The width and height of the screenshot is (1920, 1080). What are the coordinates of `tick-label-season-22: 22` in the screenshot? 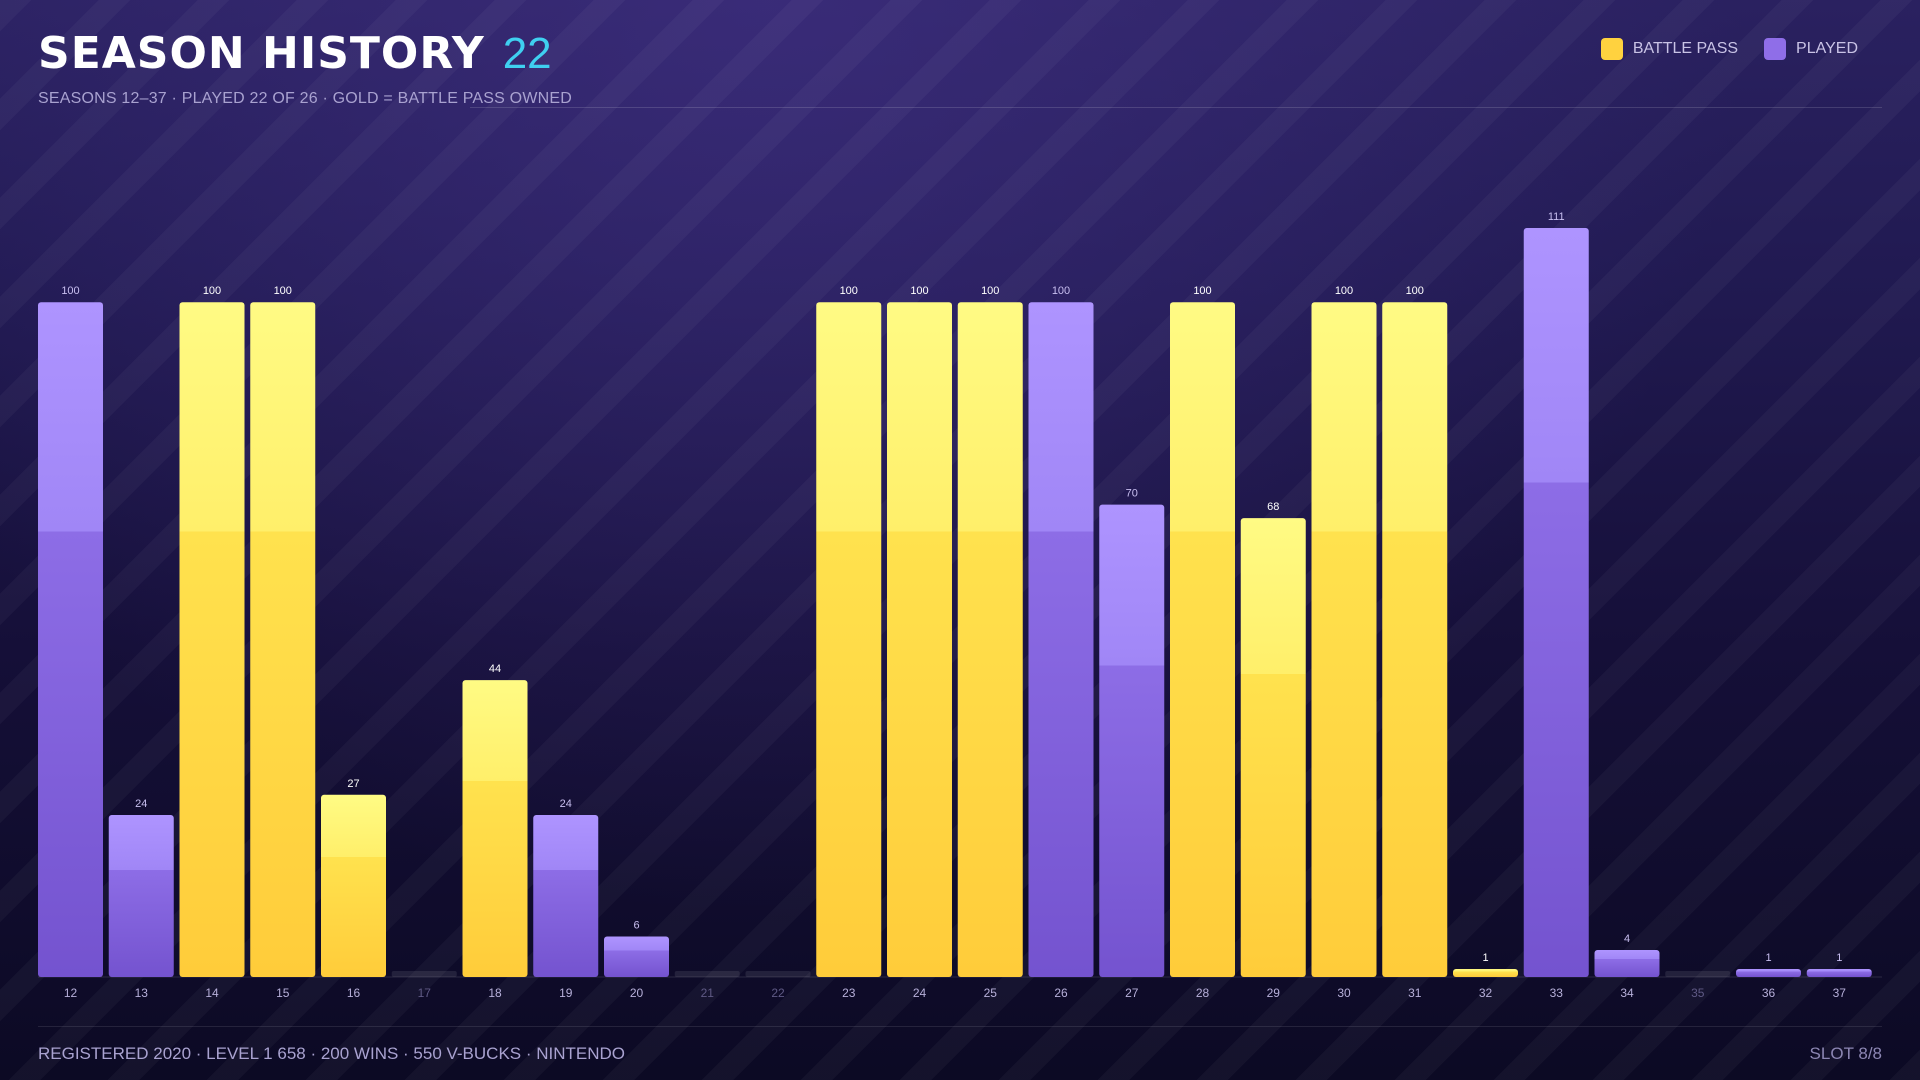 It's located at (778, 993).